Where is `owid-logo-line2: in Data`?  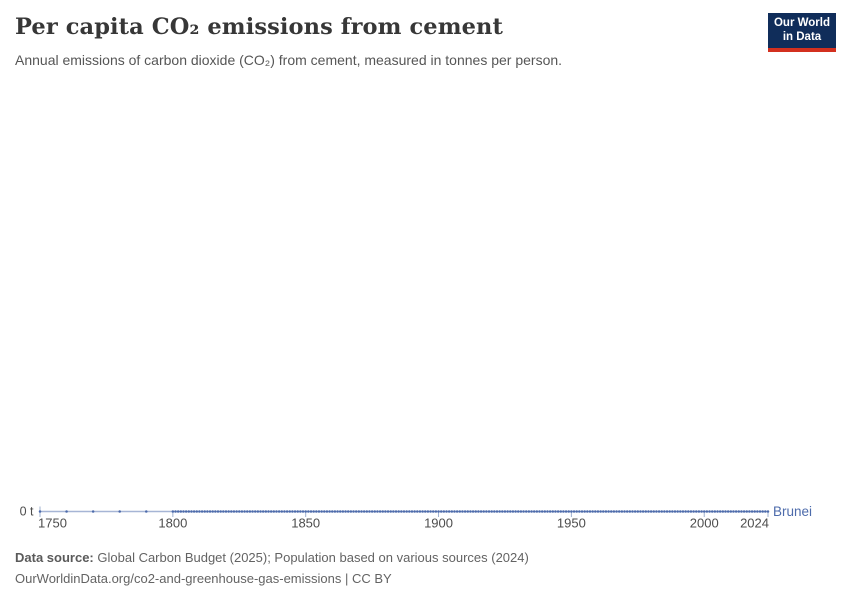
owid-logo-line2: in Data is located at coordinates (802, 36).